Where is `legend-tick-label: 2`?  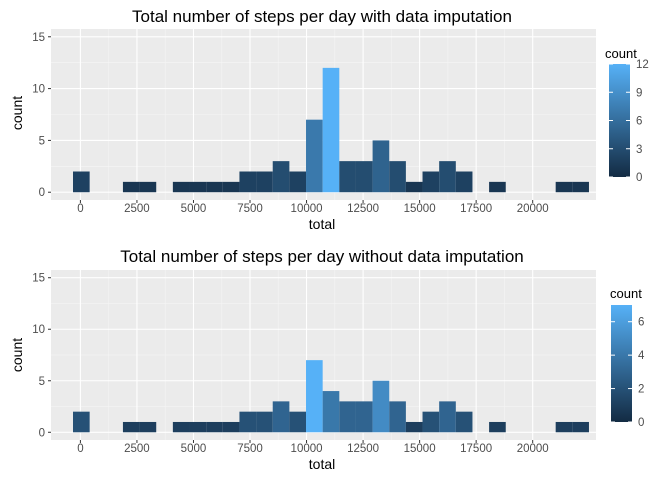 legend-tick-label: 2 is located at coordinates (641, 390).